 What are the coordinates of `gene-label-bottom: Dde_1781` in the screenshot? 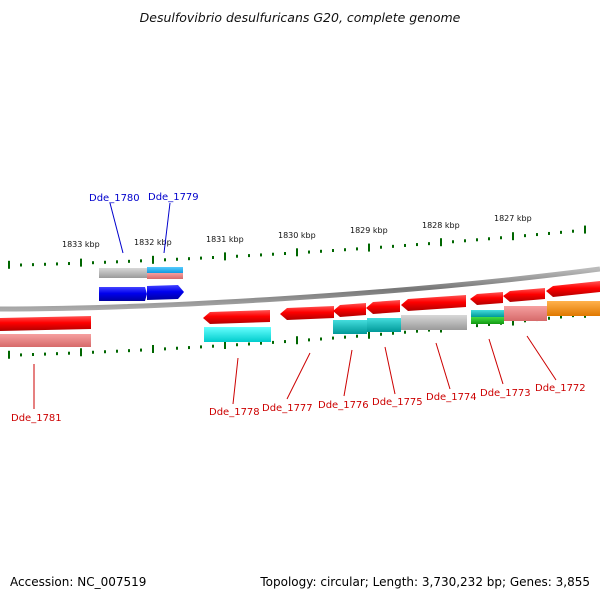 It's located at (36, 418).